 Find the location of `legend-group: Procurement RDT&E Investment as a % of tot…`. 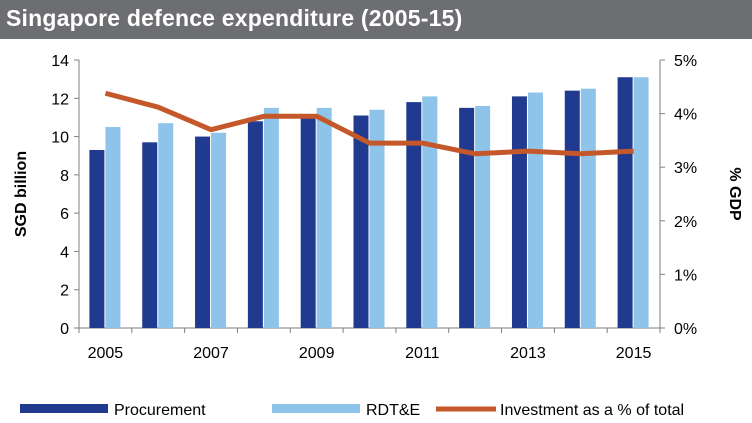

legend-group: Procurement RDT&E Investment as a % of tot… is located at coordinates (352, 410).